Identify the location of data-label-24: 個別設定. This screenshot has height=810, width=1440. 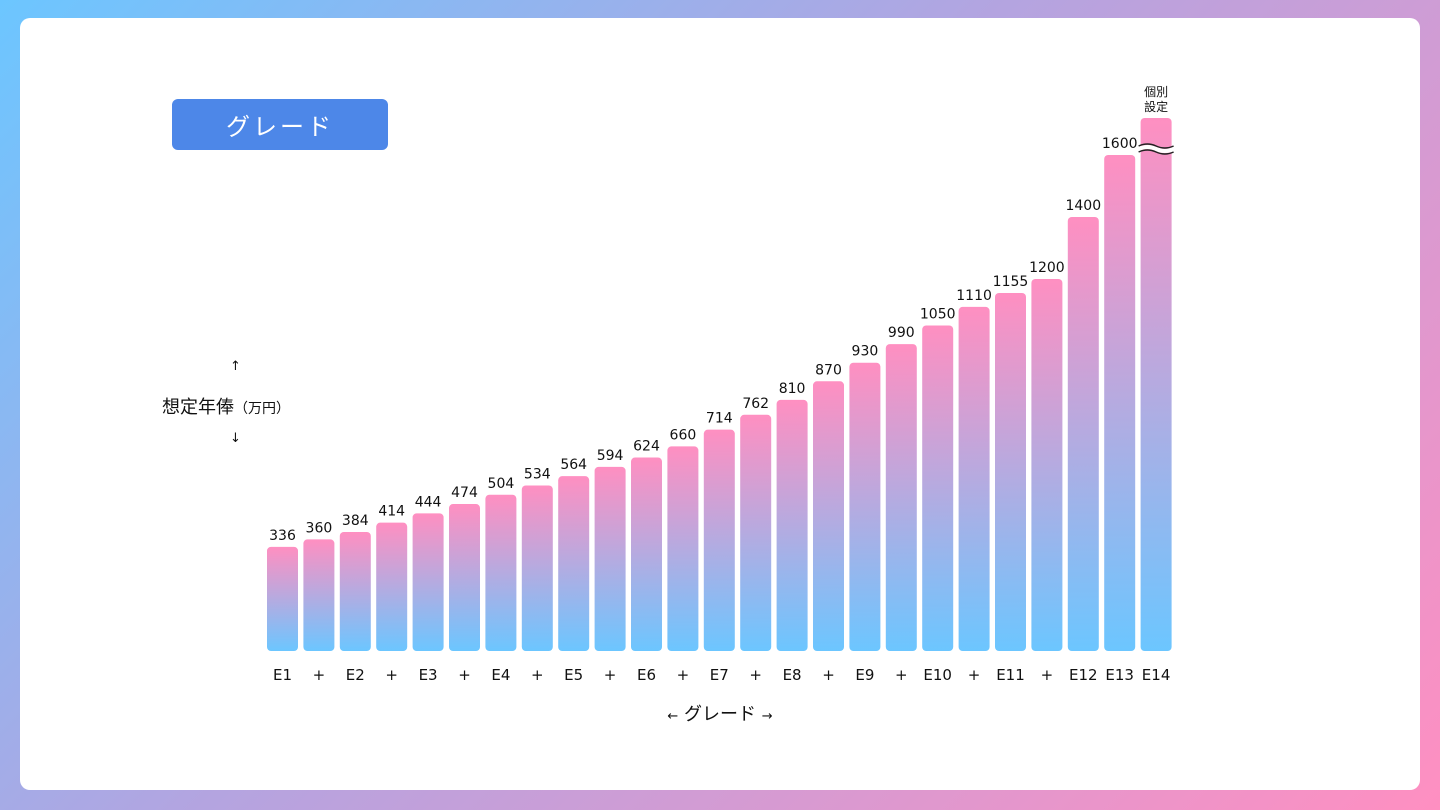
(1156, 99).